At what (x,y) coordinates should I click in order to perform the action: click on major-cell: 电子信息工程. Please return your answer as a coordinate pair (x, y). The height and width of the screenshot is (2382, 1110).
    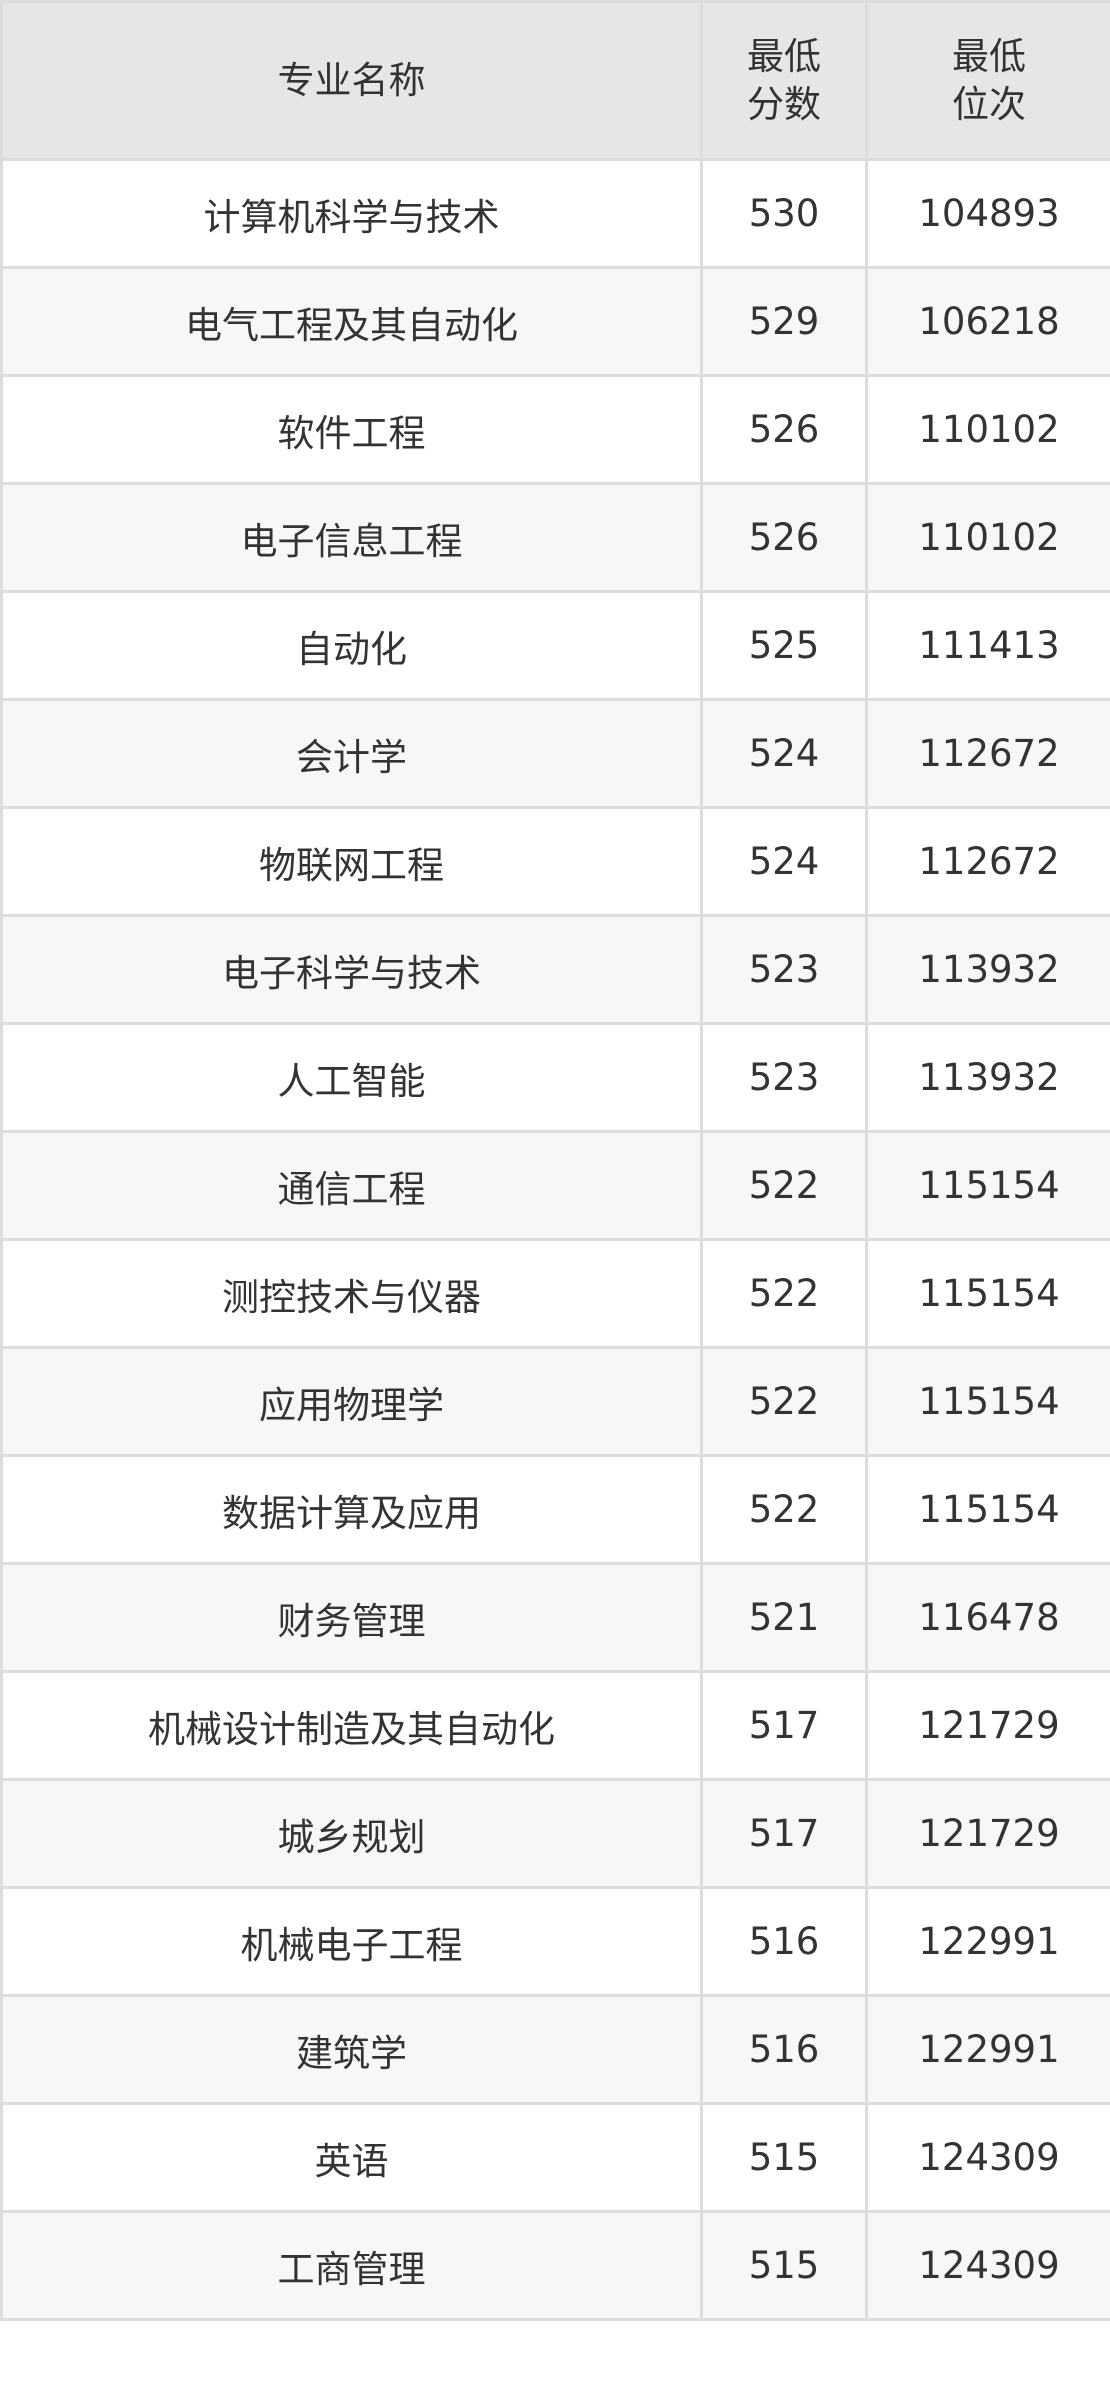
    Looking at the image, I should click on (351, 537).